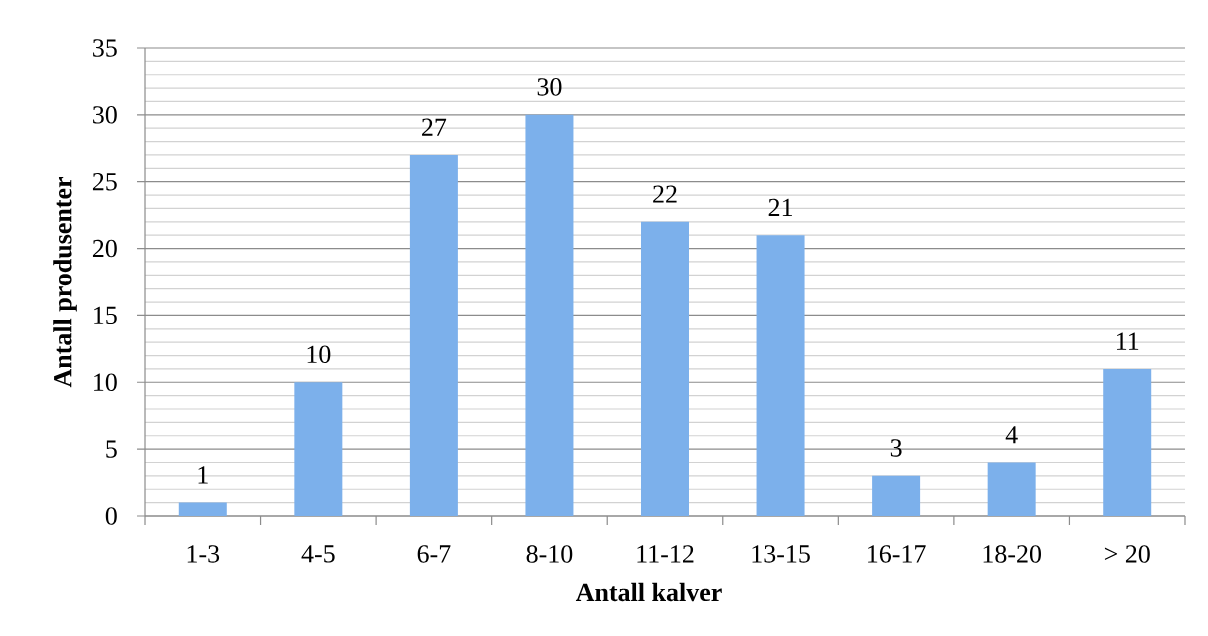 Image resolution: width=1208 pixels, height=636 pixels. Describe the element at coordinates (105, 115) in the screenshot. I see `y-tick-label: 30` at that location.